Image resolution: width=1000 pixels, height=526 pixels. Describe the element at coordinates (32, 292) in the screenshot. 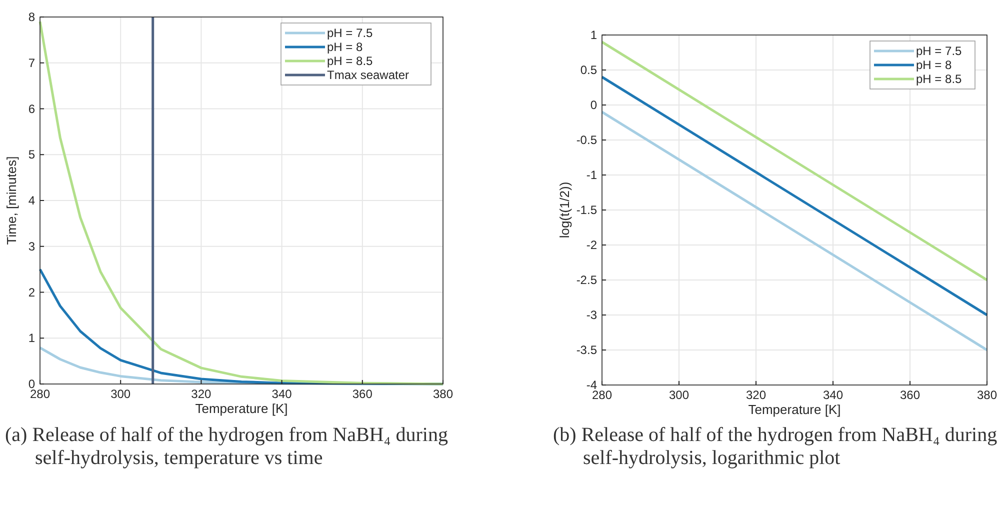

I see `y-tick-label: 2` at that location.